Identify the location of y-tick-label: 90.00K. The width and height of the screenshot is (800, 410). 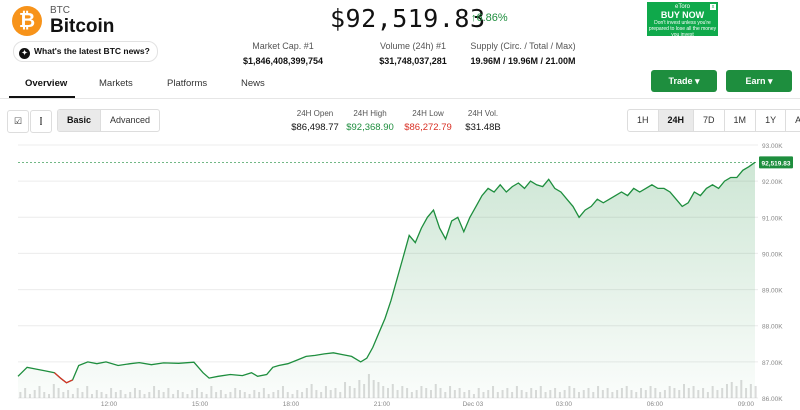
(772, 254).